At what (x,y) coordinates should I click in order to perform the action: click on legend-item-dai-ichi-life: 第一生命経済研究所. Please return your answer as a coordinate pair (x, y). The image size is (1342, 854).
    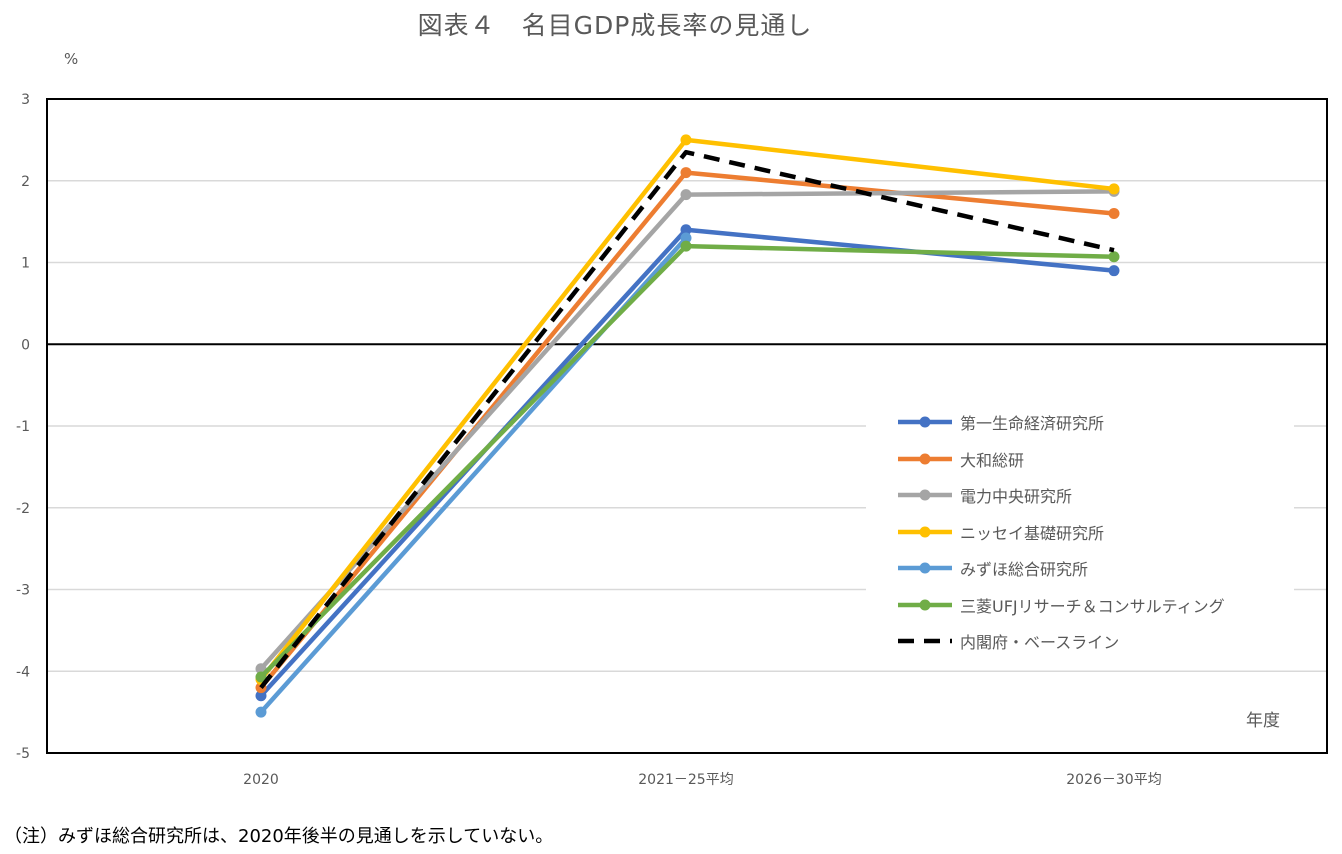
    Looking at the image, I should click on (1000, 422).